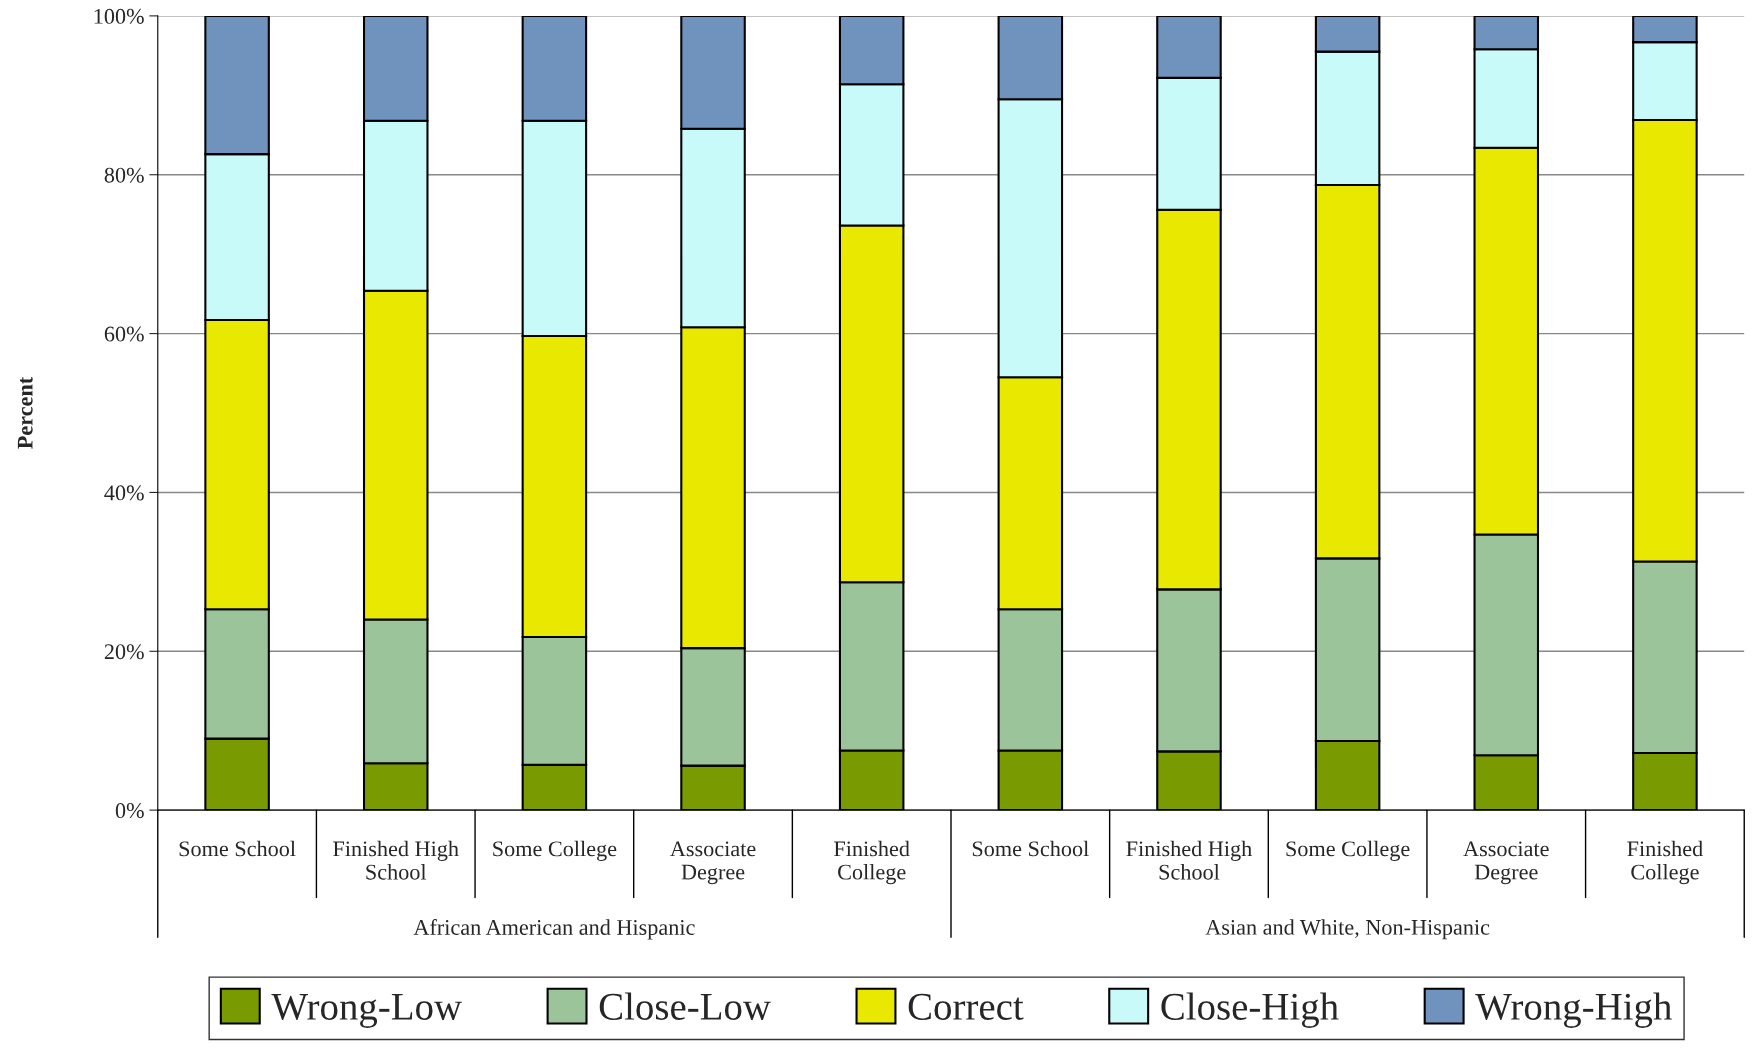 The width and height of the screenshot is (1753, 1059). What do you see at coordinates (124, 175) in the screenshot?
I see `y-tick-label: 80%` at bounding box center [124, 175].